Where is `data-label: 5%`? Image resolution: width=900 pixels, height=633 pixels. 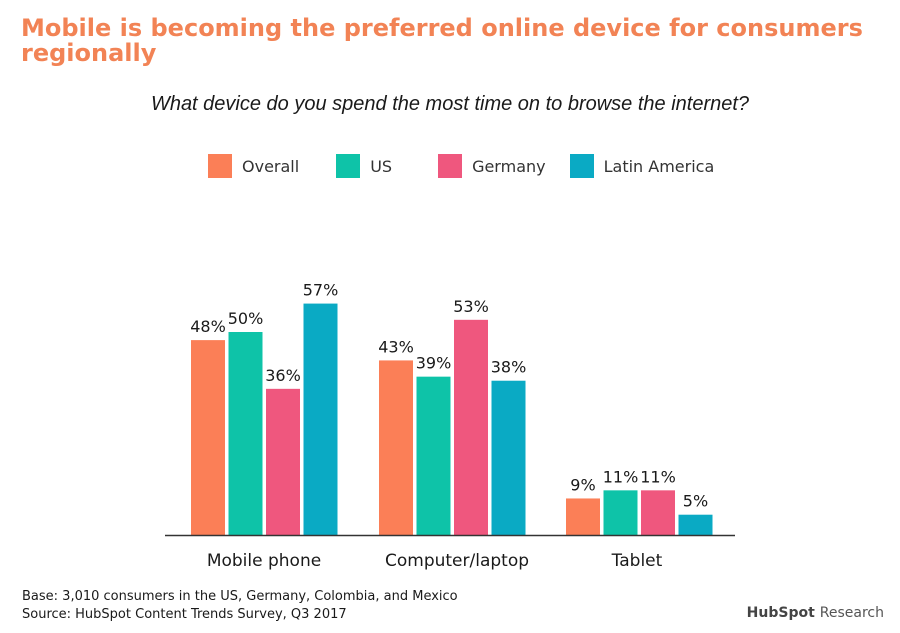 data-label: 5% is located at coordinates (695, 501).